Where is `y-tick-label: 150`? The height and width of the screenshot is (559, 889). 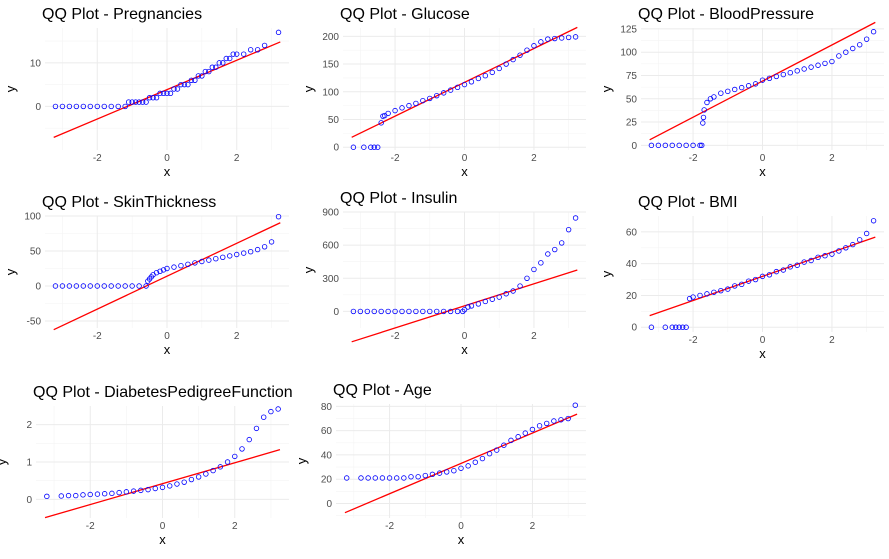 y-tick-label: 150 is located at coordinates (330, 65).